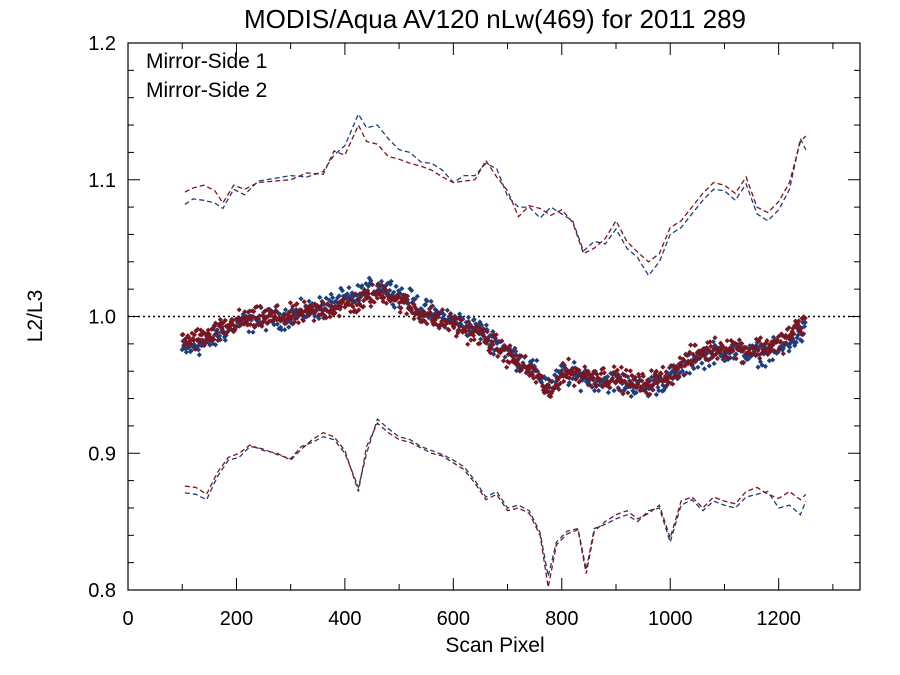 The width and height of the screenshot is (900, 675). I want to click on legend-label-ms2: Mirror-Side 2, so click(206, 90).